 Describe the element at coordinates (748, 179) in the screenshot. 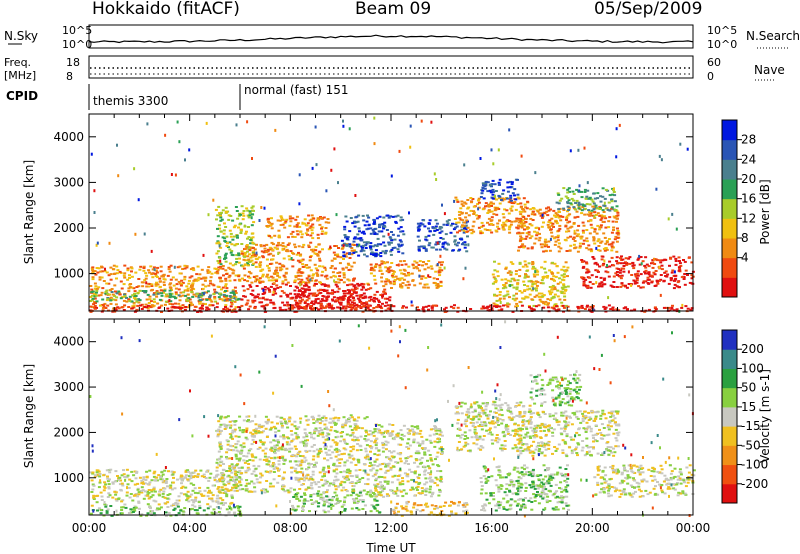

I see `colorbar-tick-label: 20` at that location.